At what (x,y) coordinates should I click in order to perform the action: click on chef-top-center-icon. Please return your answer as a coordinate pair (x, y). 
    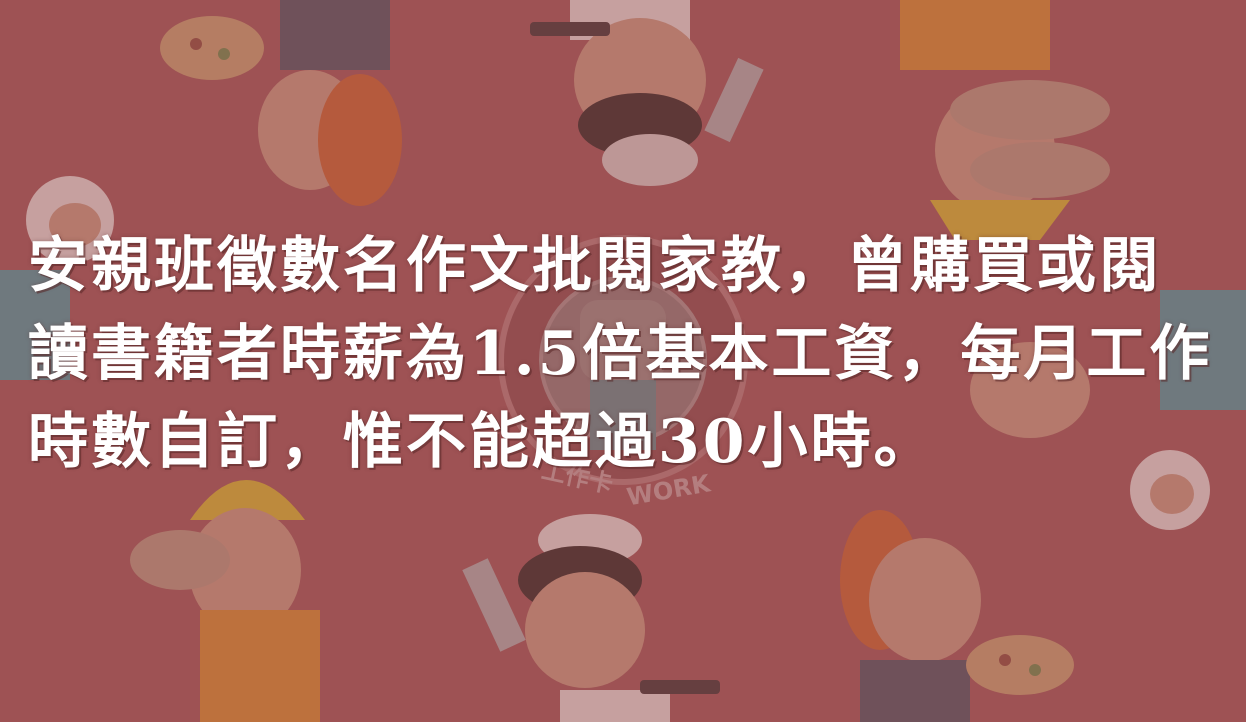
    Looking at the image, I should click on (647, 93).